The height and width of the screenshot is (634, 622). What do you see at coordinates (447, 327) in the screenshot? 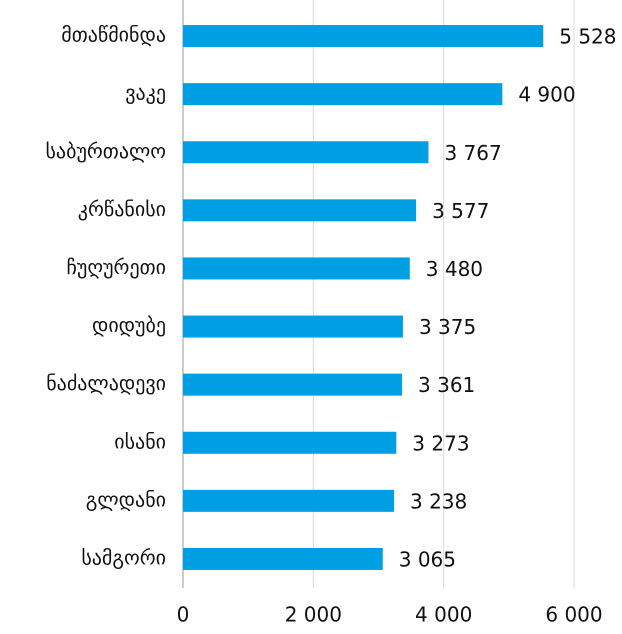
I see `value-label: 3 375` at bounding box center [447, 327].